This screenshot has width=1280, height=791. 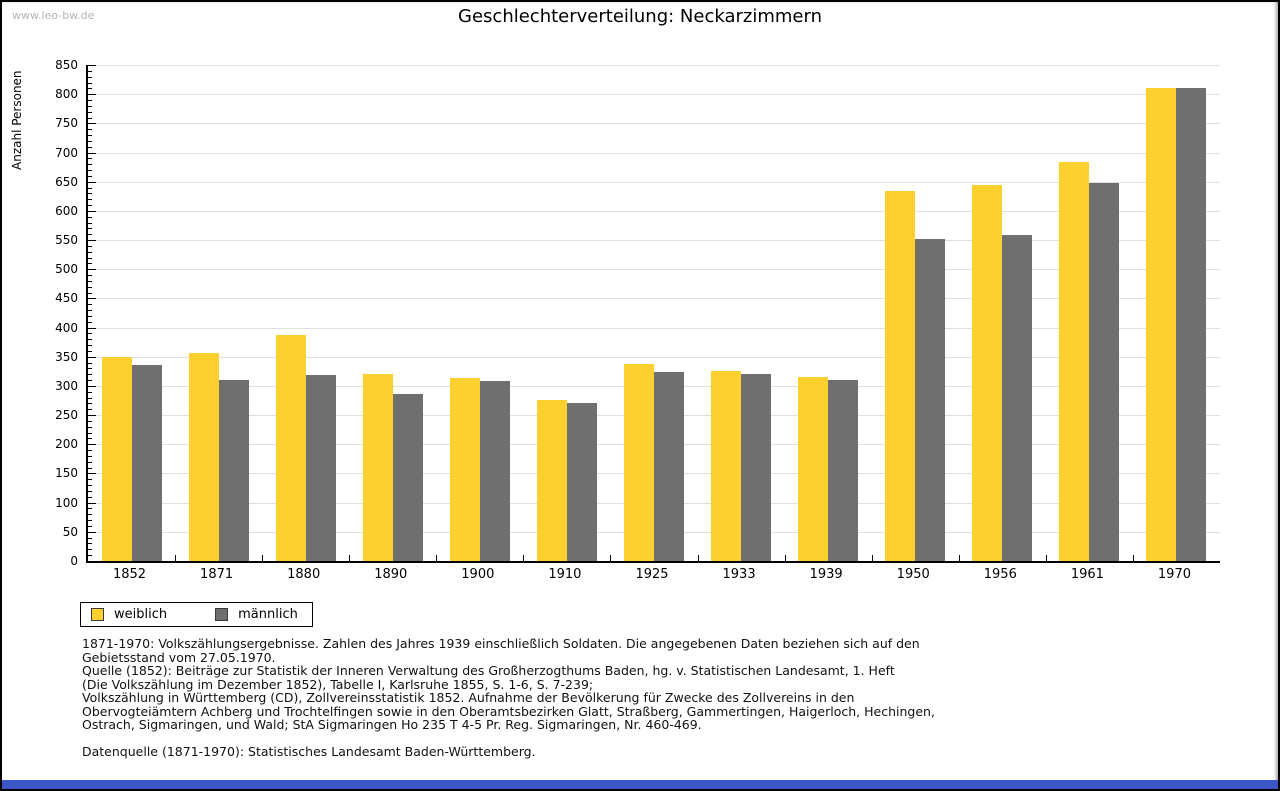 What do you see at coordinates (739, 574) in the screenshot?
I see `x-tick-label: 1933` at bounding box center [739, 574].